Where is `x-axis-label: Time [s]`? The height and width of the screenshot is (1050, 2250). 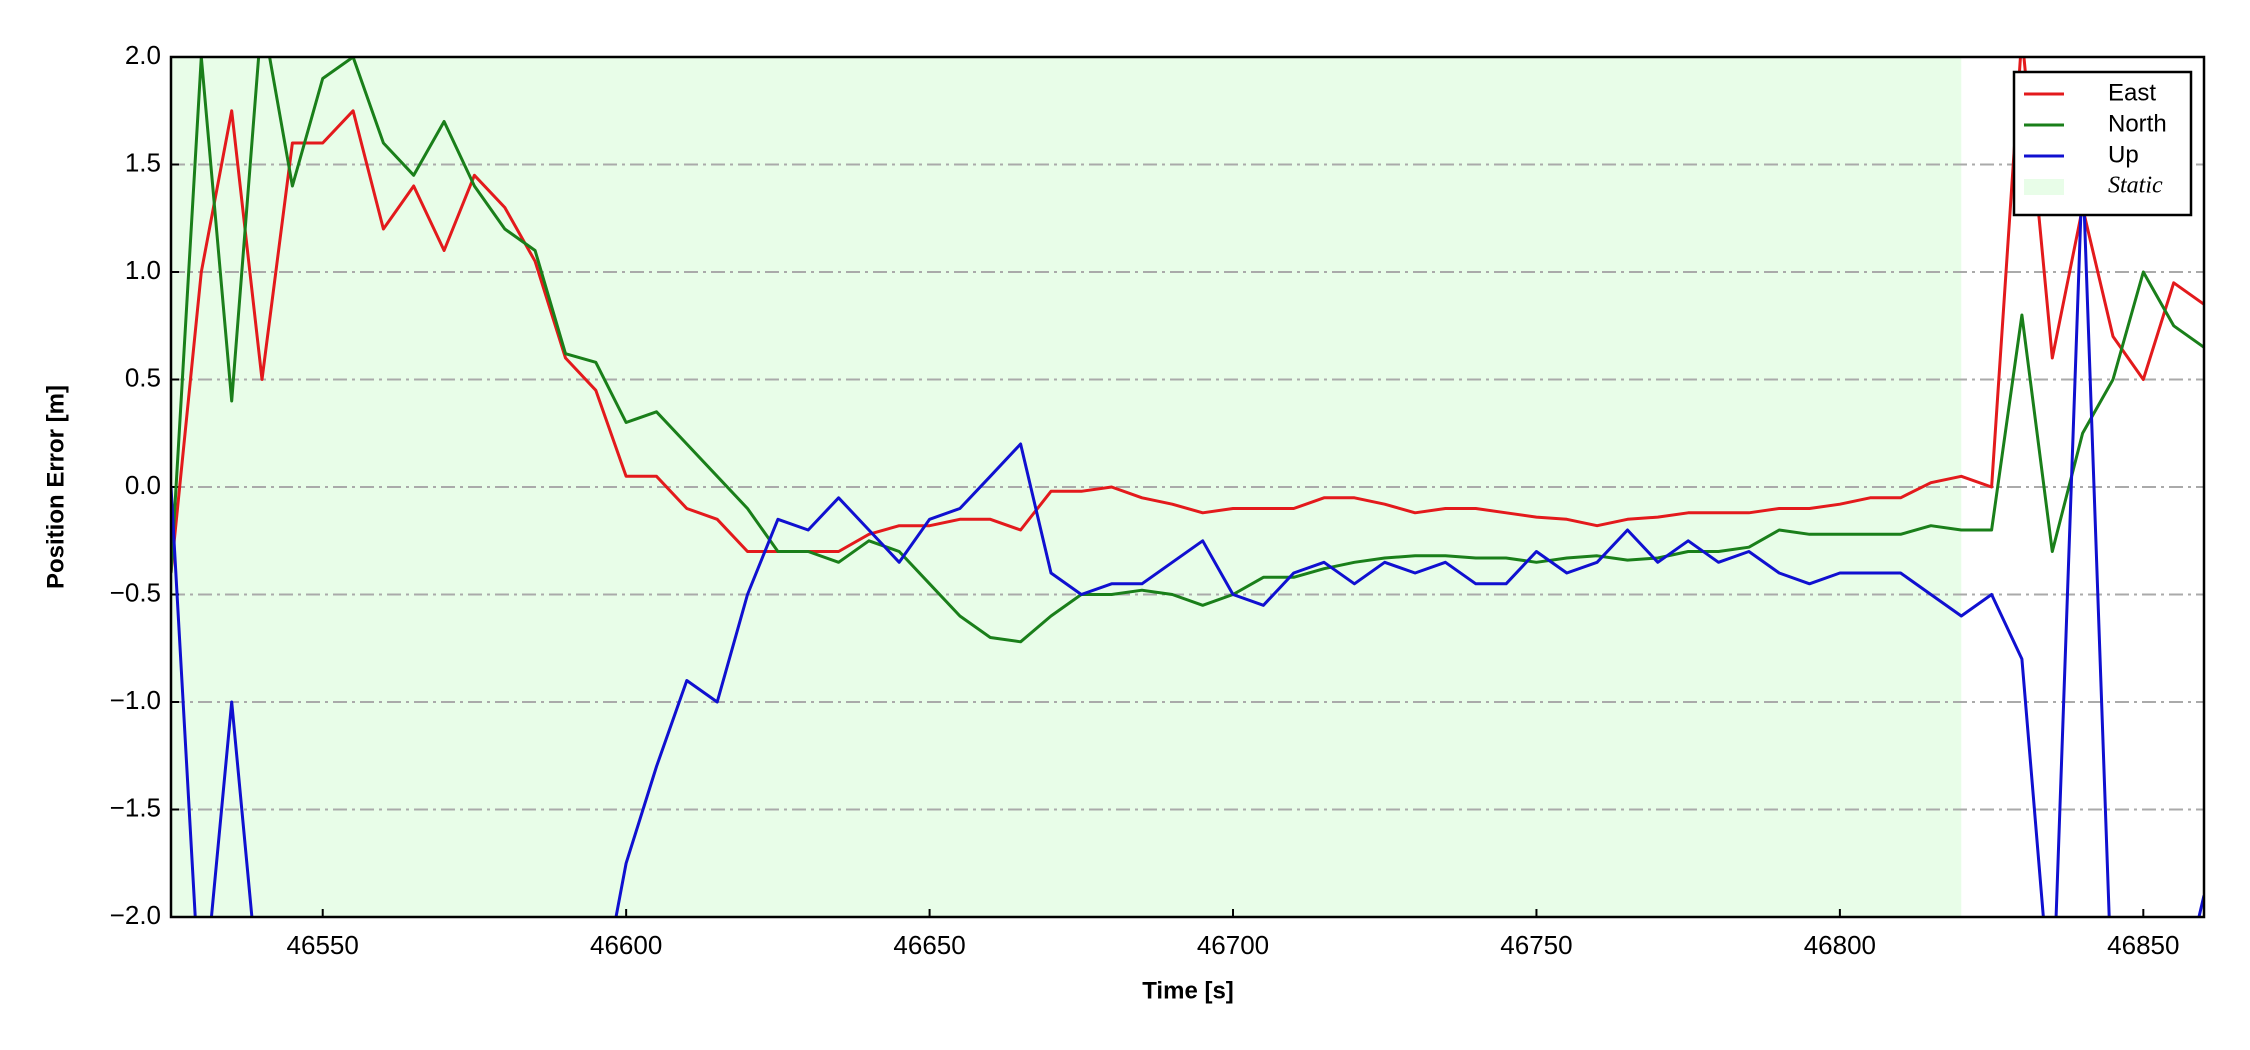 x-axis-label: Time [s] is located at coordinates (1188, 990).